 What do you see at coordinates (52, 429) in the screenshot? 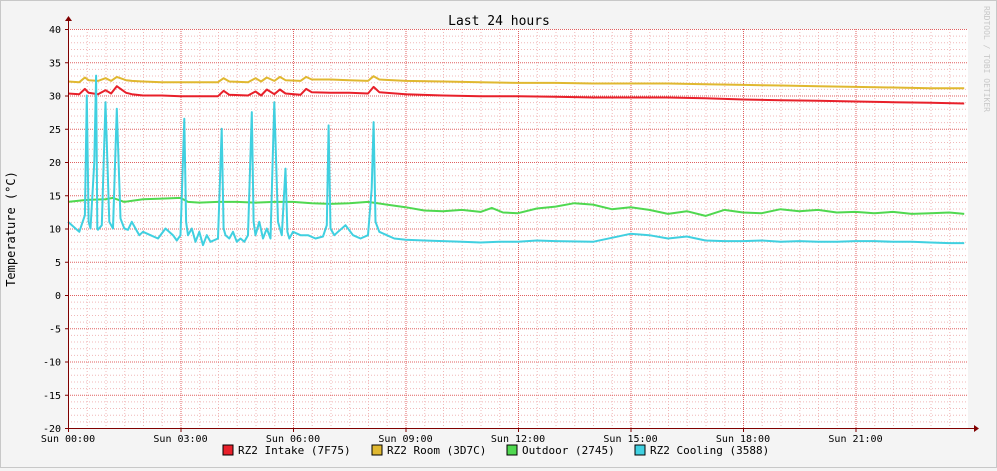
I see `y-tick-label: -20` at bounding box center [52, 429].